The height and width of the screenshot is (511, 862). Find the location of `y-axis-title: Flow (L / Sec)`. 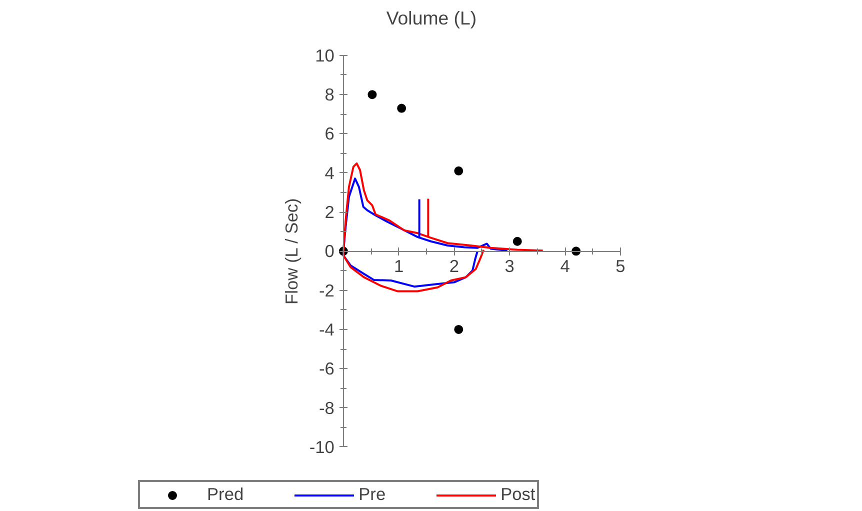

y-axis-title: Flow (L / Sec) is located at coordinates (291, 251).